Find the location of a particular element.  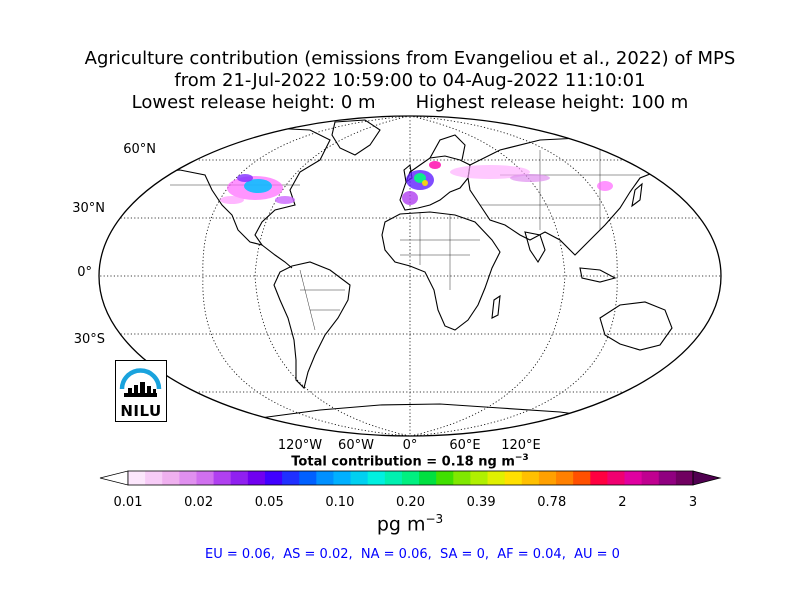

colorbar is located at coordinates (410, 478).